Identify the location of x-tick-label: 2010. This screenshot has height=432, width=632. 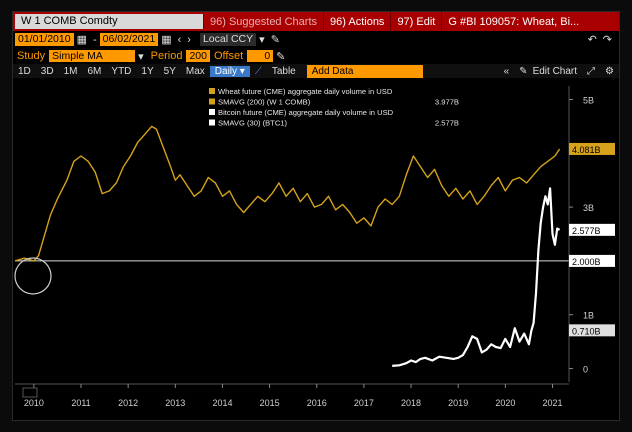
(34, 403).